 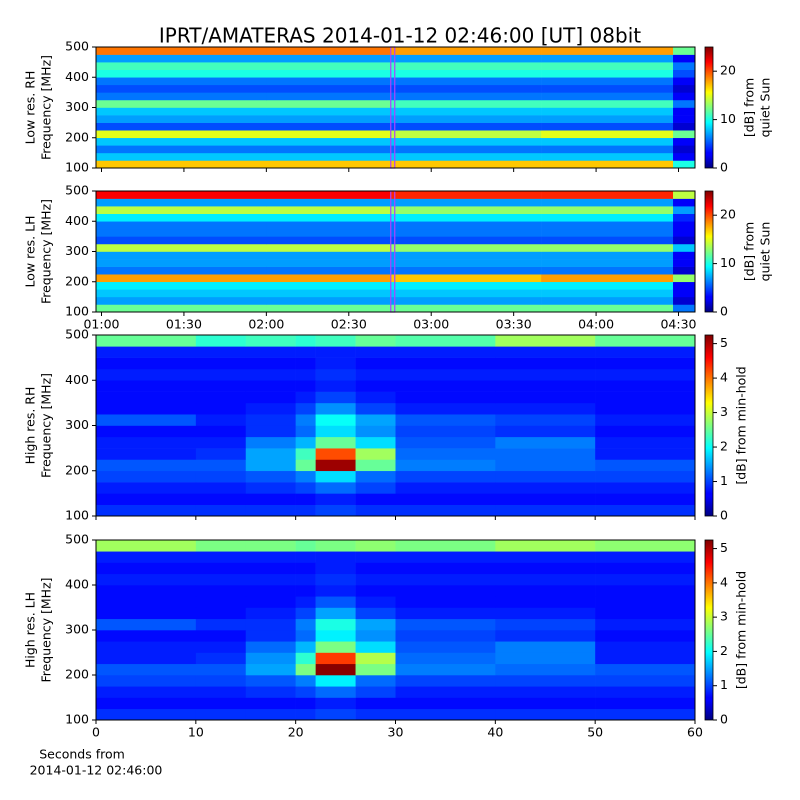 I want to click on colorbar-tick-label: 0, so click(x=724, y=167).